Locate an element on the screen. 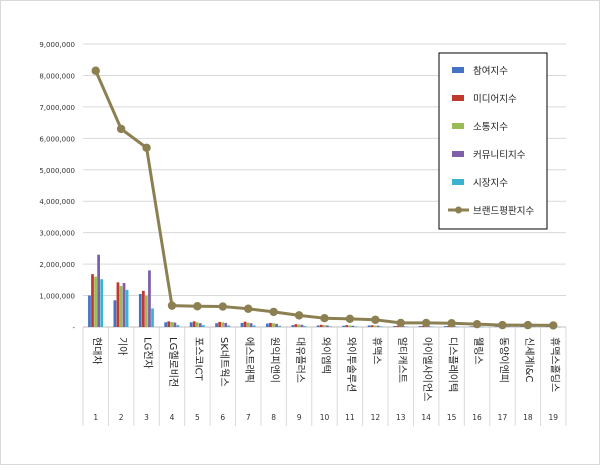  x-rank-label: 12 is located at coordinates (376, 417).